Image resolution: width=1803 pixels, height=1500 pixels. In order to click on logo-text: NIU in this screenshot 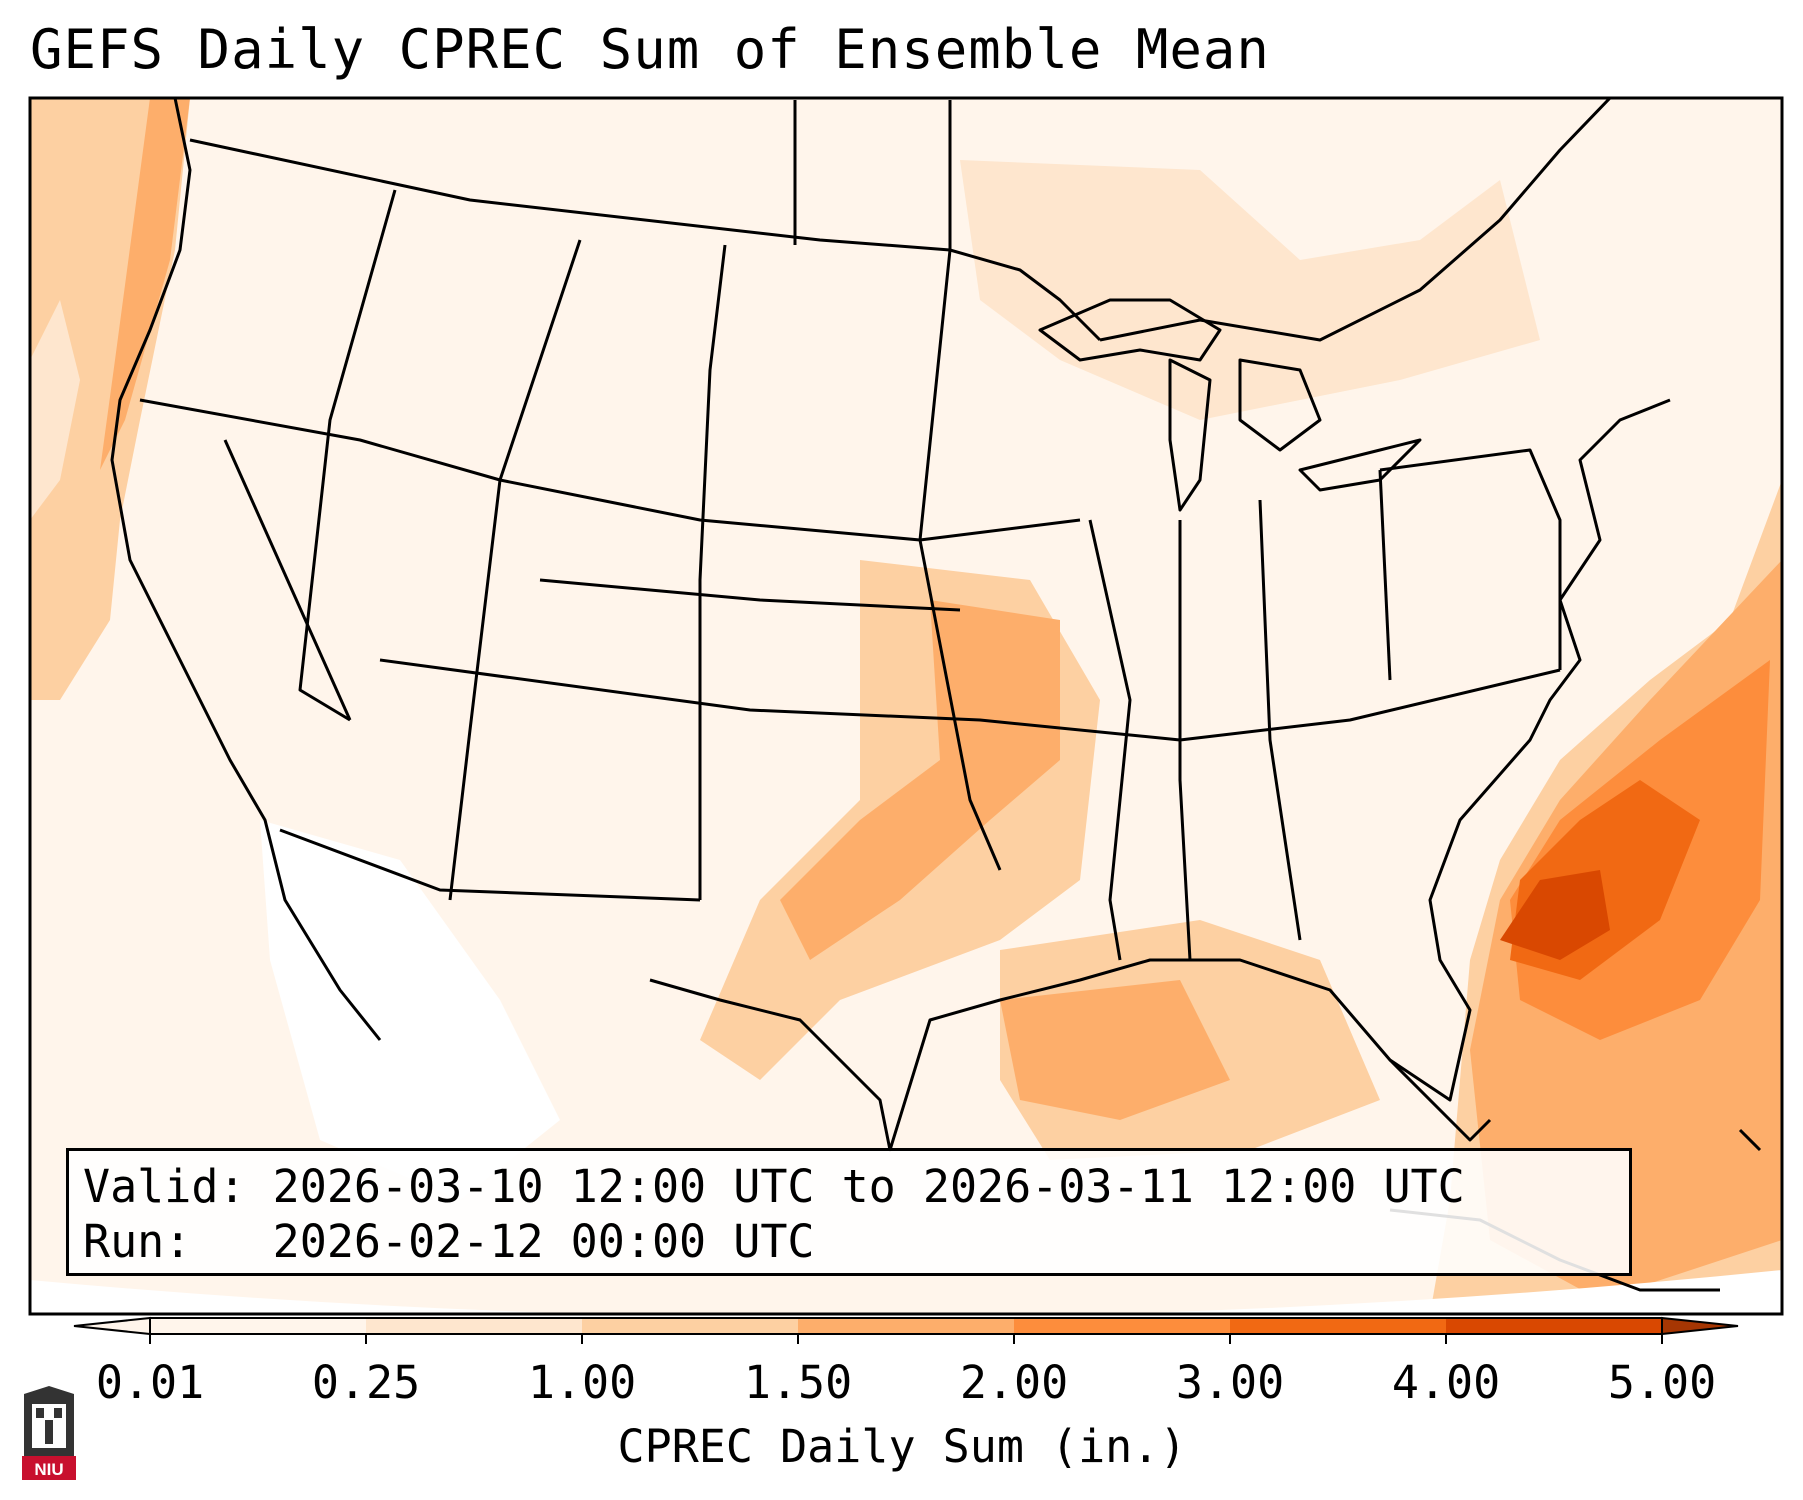, I will do `click(48, 1469)`.